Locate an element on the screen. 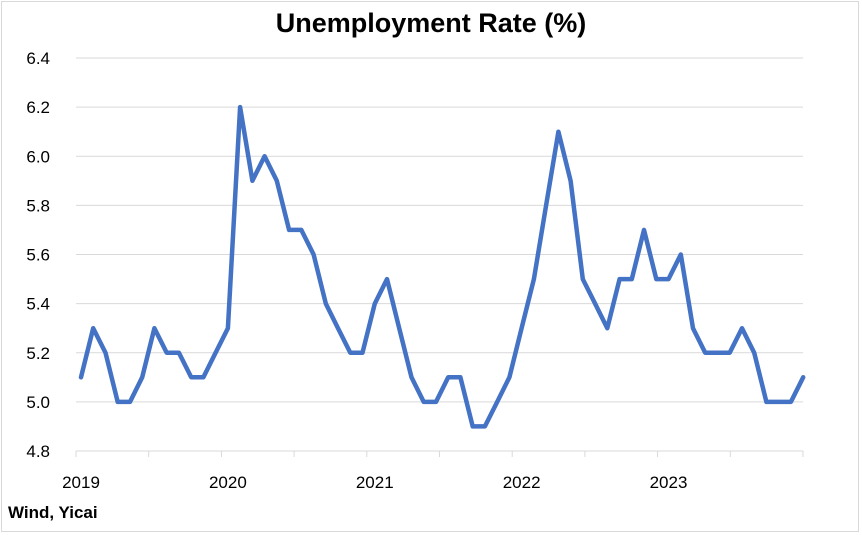  x-tick-label: 2020 is located at coordinates (228, 482).